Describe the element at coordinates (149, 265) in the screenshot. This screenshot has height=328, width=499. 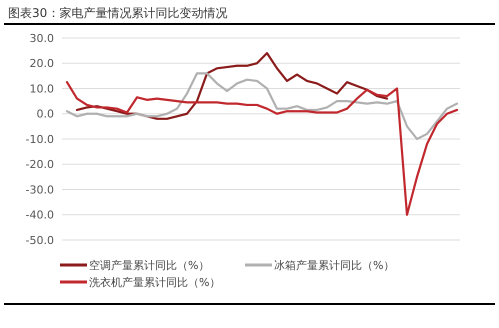
I see `legend-label: 空调产量累计同比（%）` at that location.